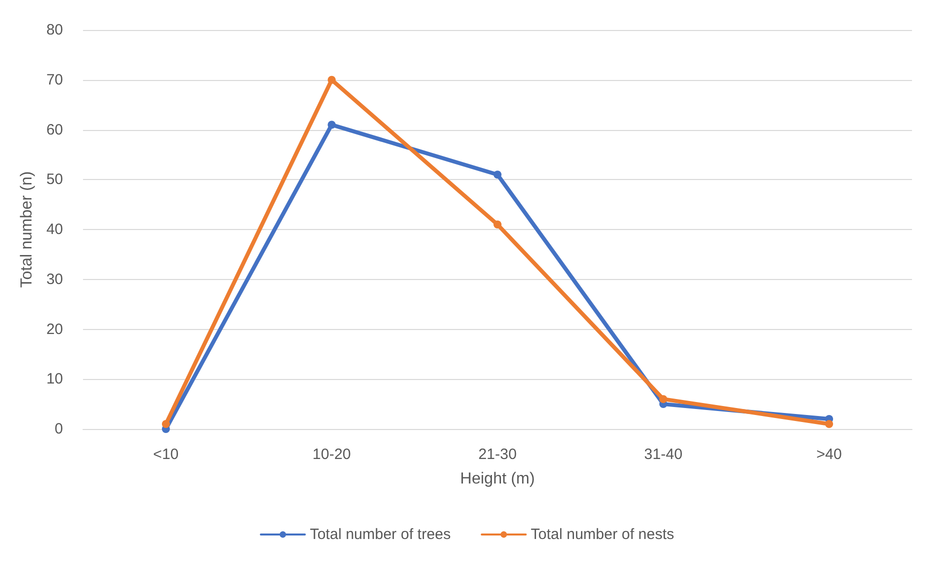 This screenshot has height=565, width=934. Describe the element at coordinates (54, 279) in the screenshot. I see `y-tick-label: 30` at that location.